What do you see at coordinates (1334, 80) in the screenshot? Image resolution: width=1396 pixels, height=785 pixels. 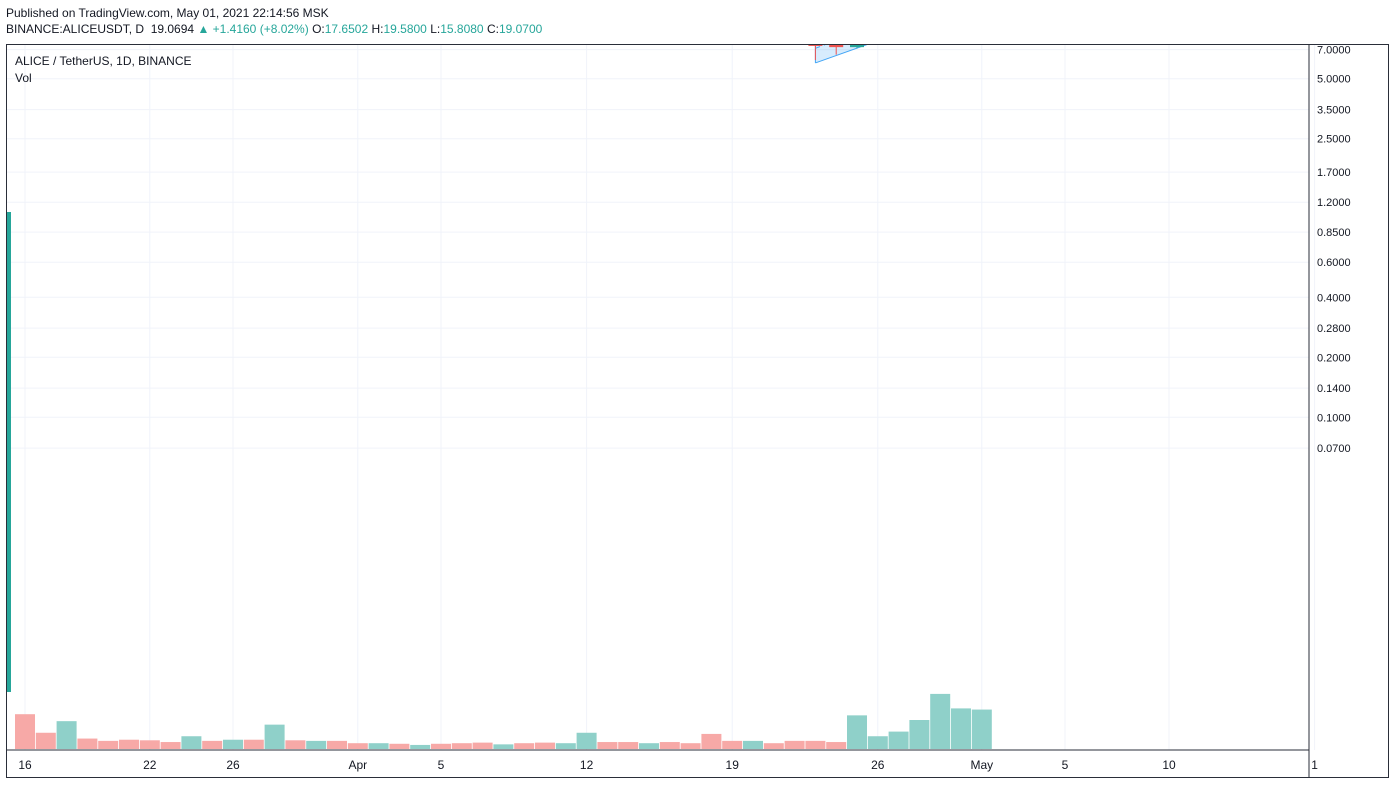 I see `y-tick-label: 5.0000` at bounding box center [1334, 80].